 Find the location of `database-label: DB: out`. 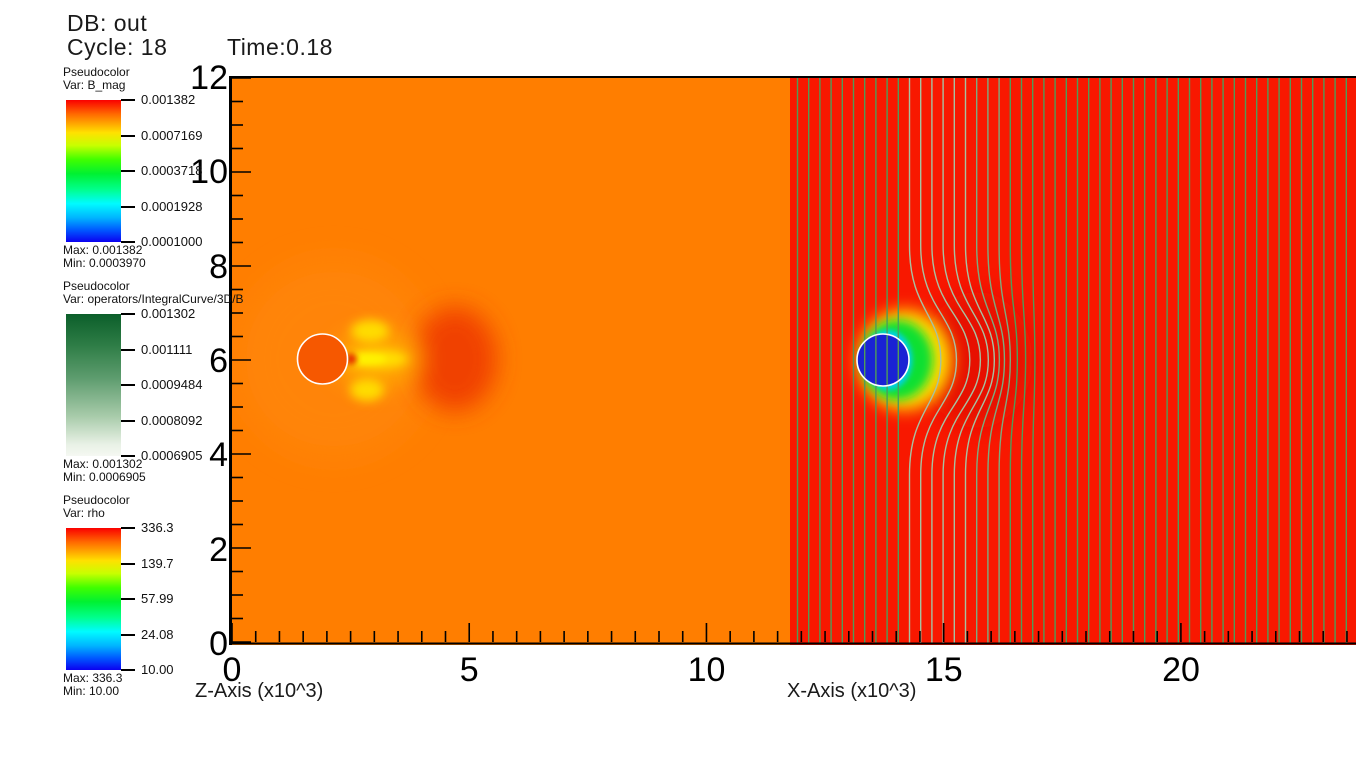

database-label: DB: out is located at coordinates (107, 23).